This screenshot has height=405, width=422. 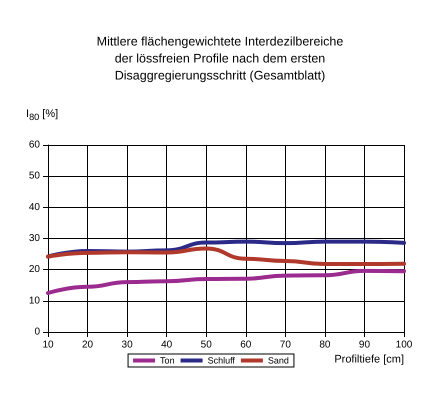 What do you see at coordinates (34, 300) in the screenshot?
I see `y-tick-label: 10` at bounding box center [34, 300].